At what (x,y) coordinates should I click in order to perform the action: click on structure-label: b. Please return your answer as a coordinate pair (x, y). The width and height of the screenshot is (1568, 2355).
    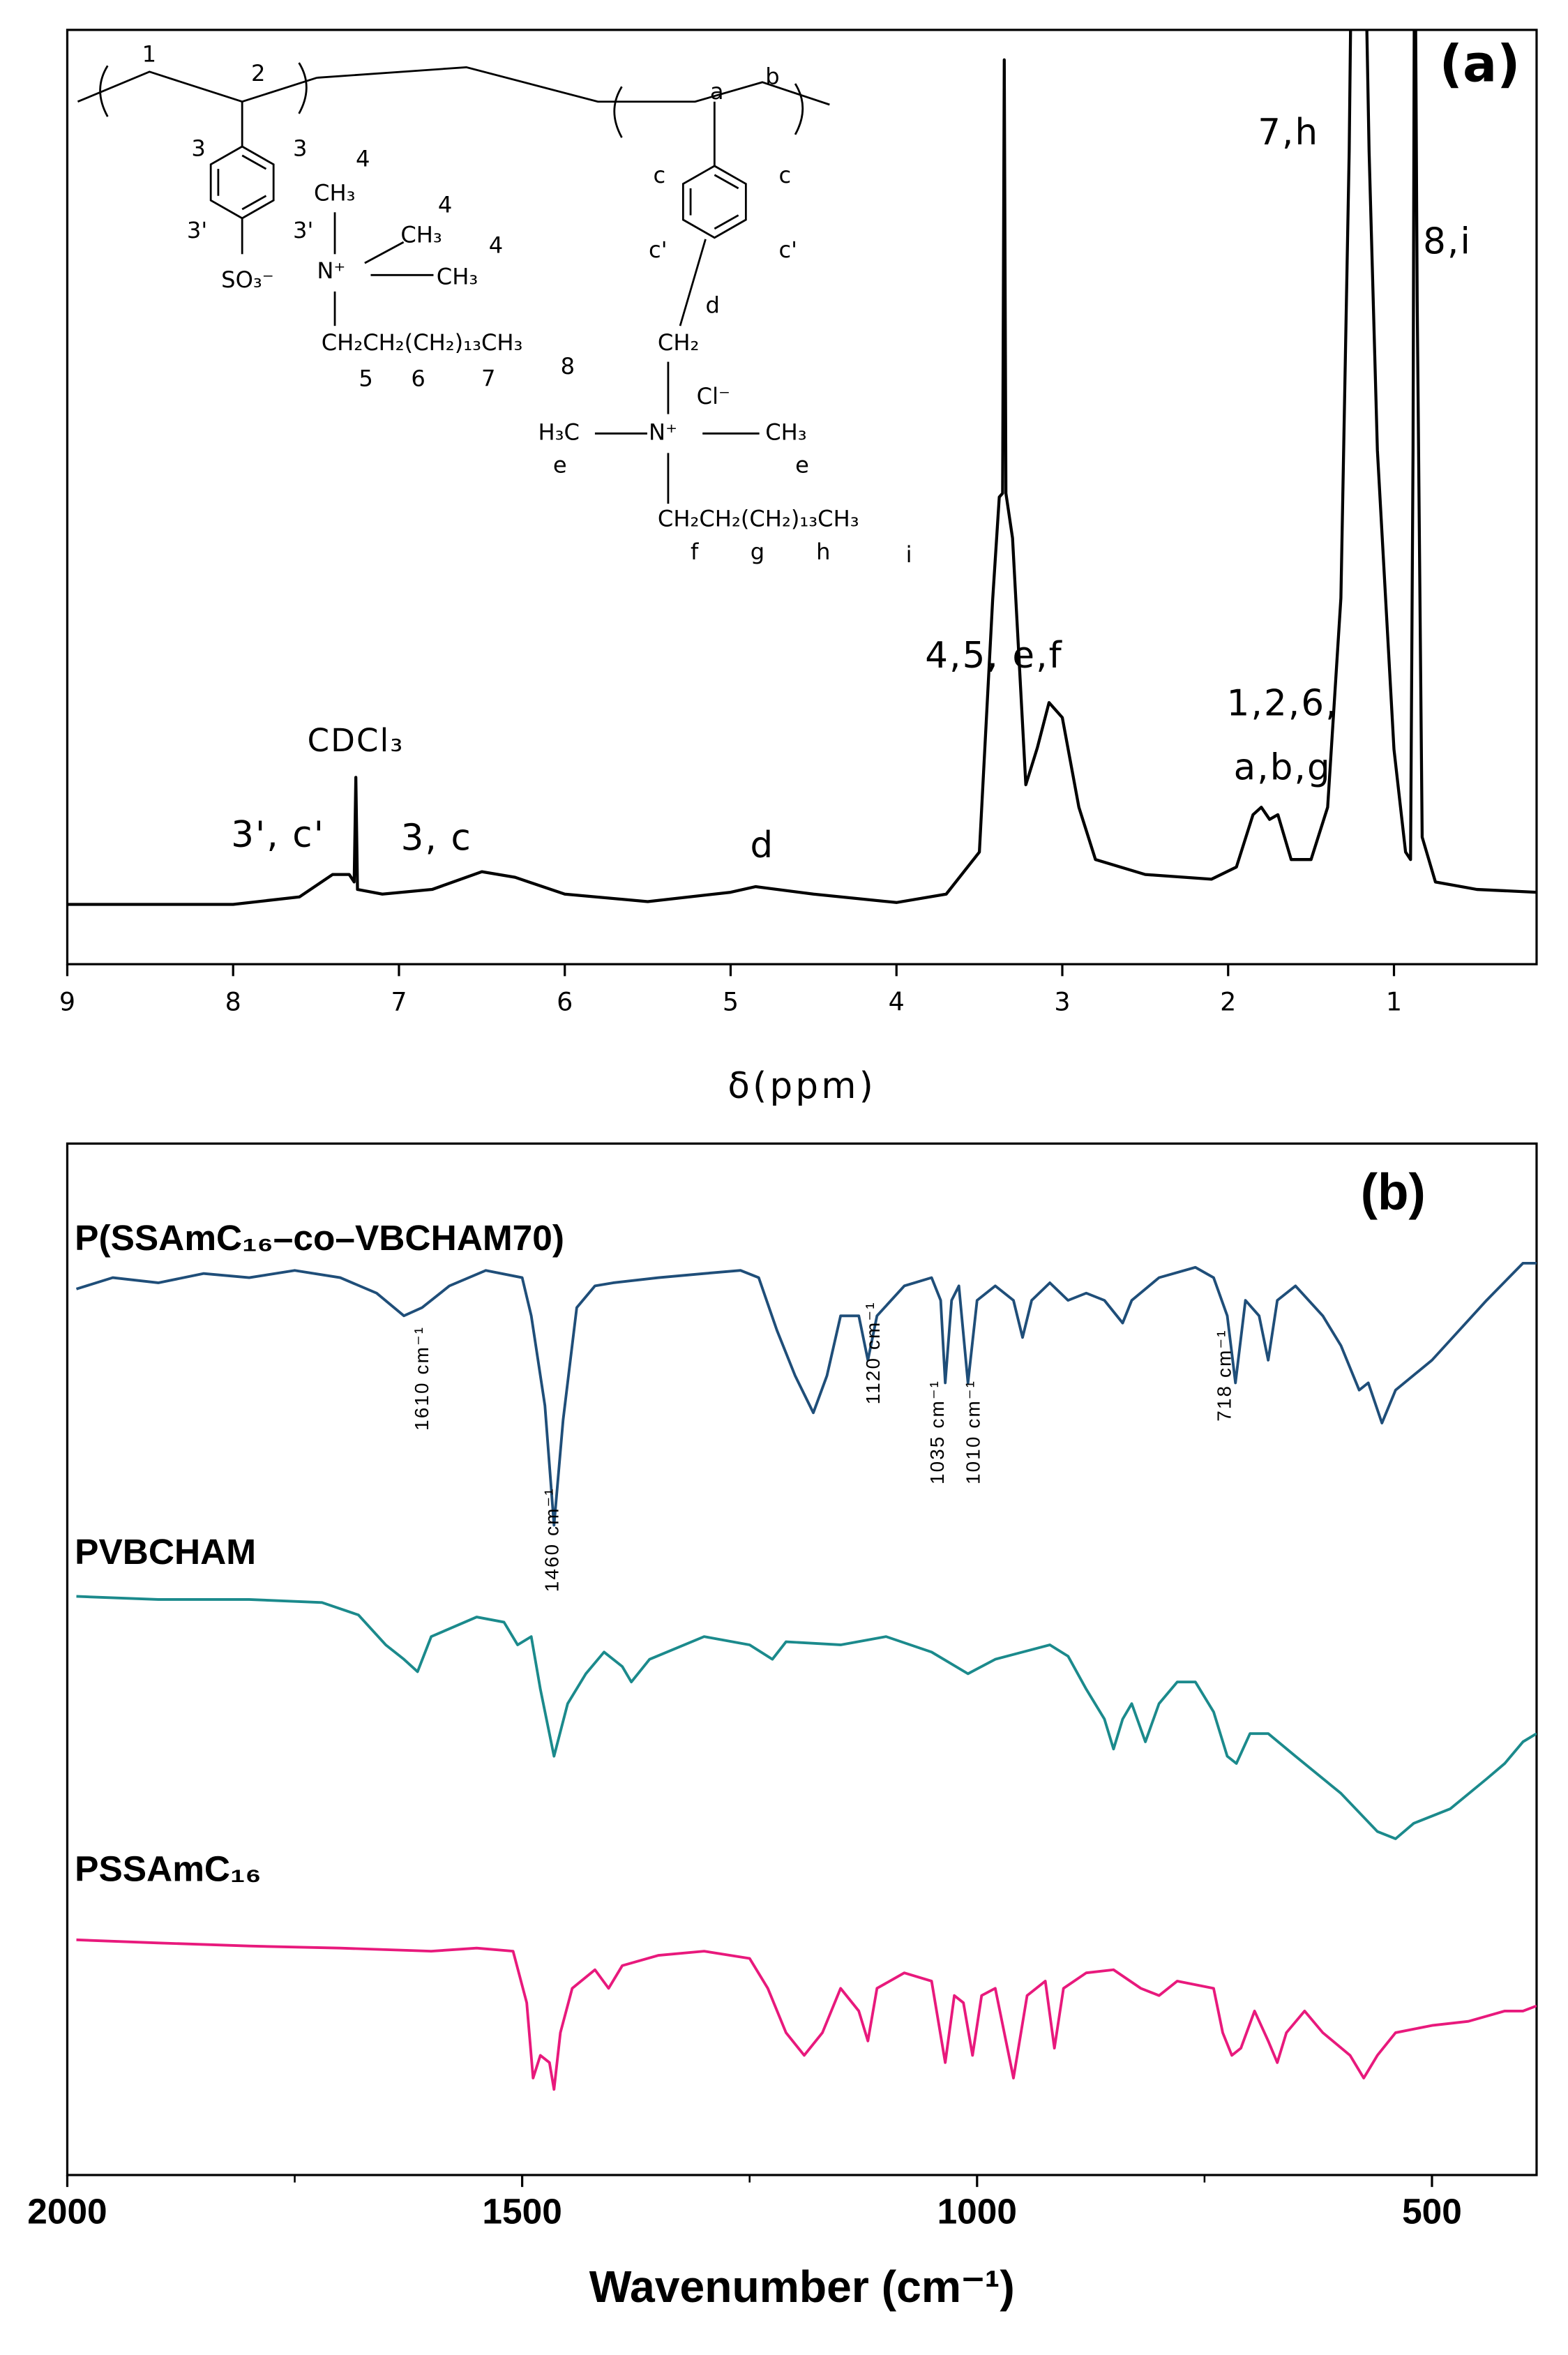
    Looking at the image, I should click on (772, 76).